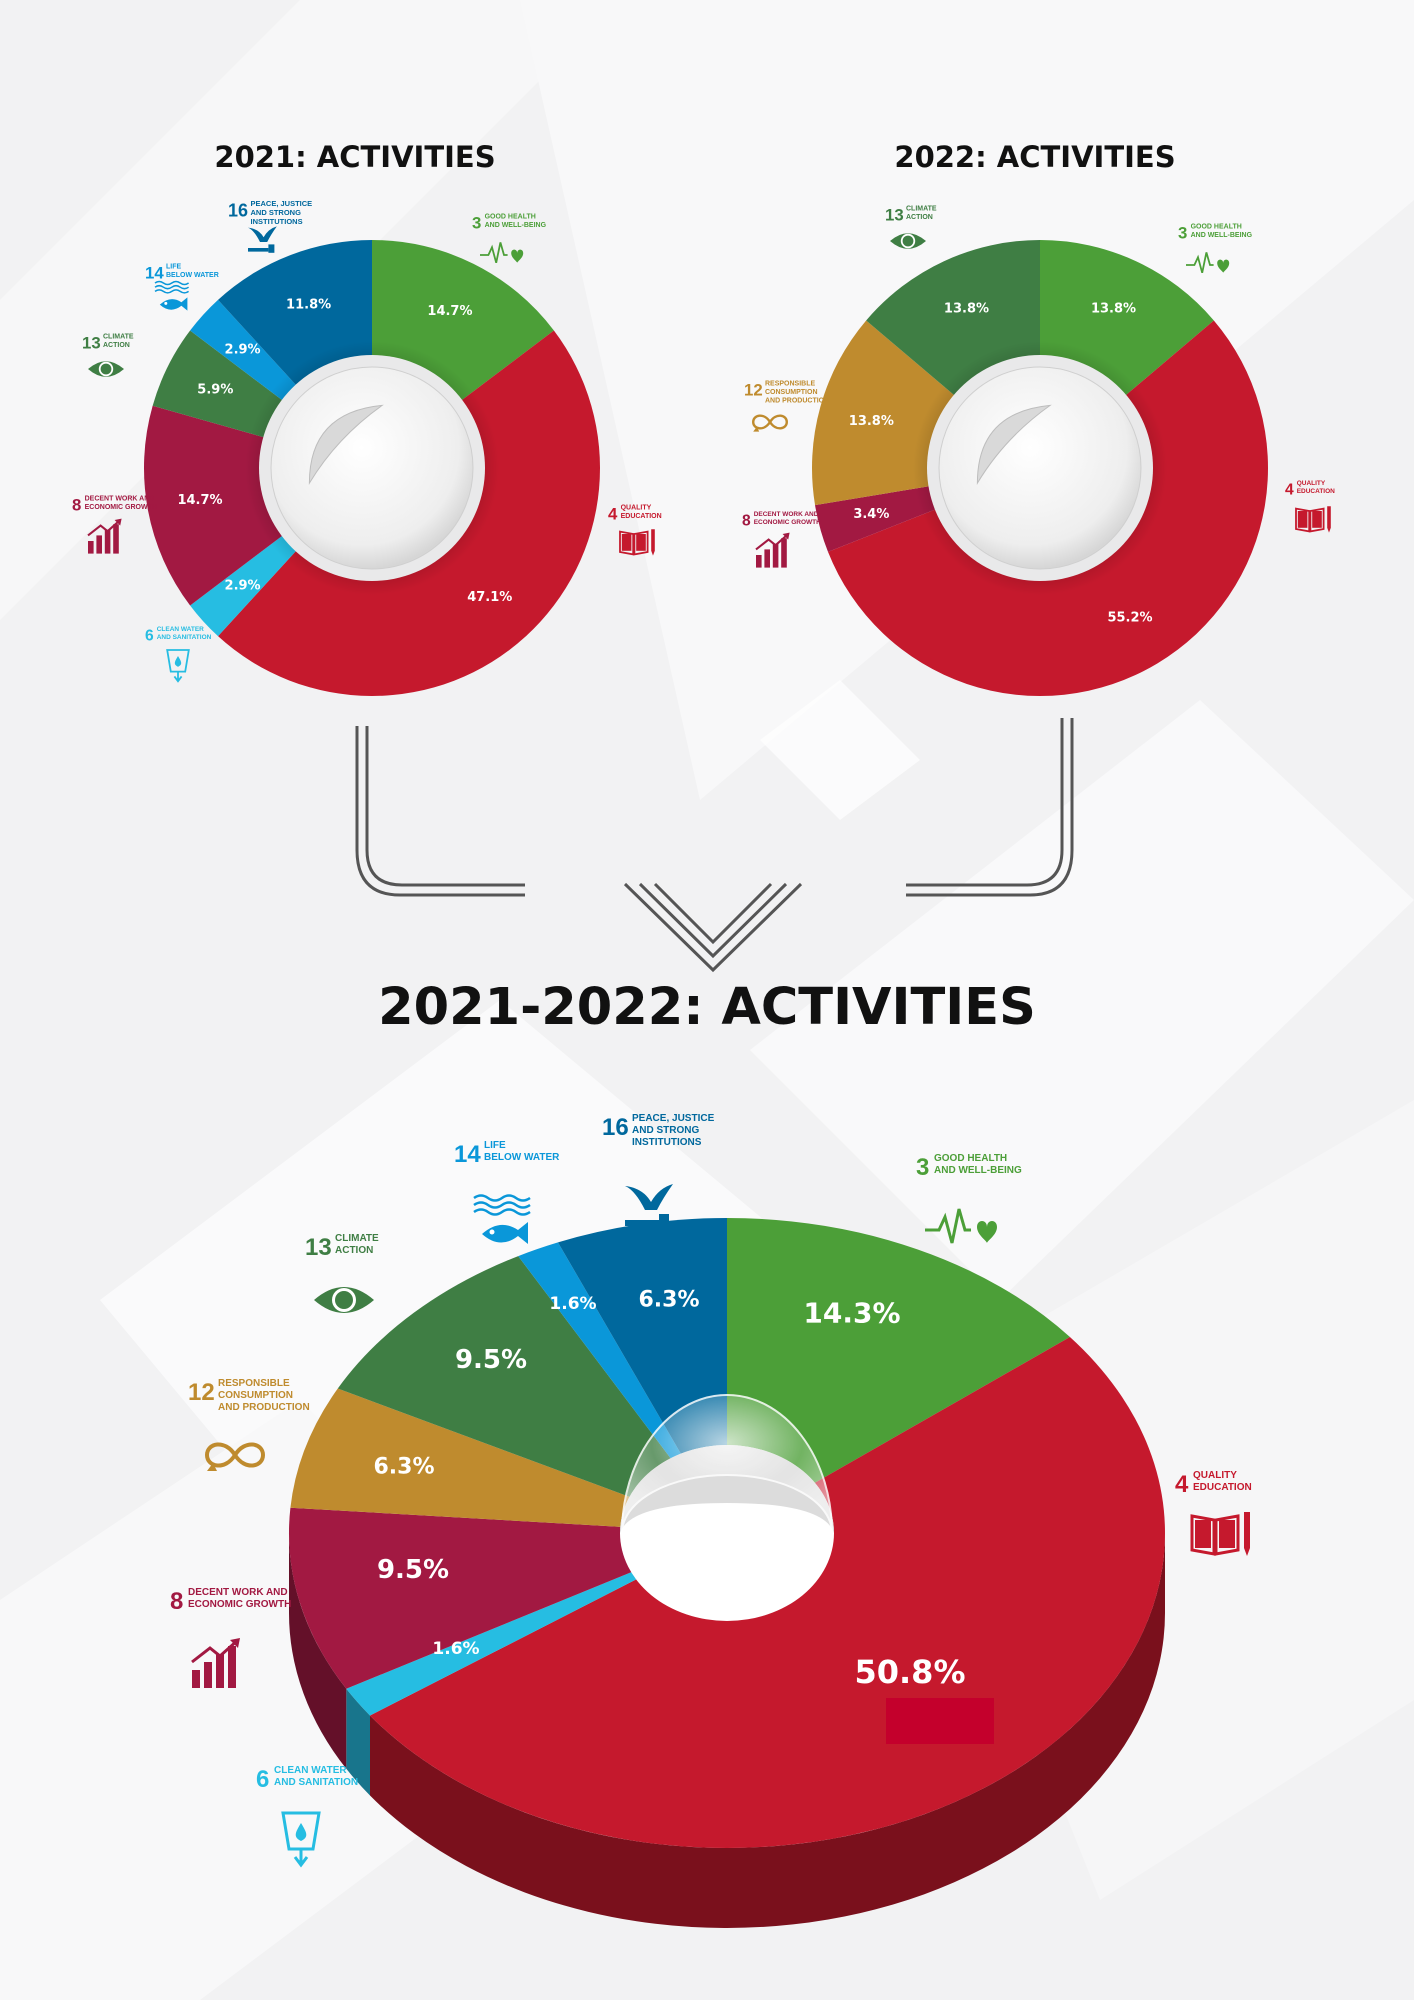 This screenshot has width=1414, height=2000. What do you see at coordinates (909, 1672) in the screenshot?
I see `data-label: 50.8%` at bounding box center [909, 1672].